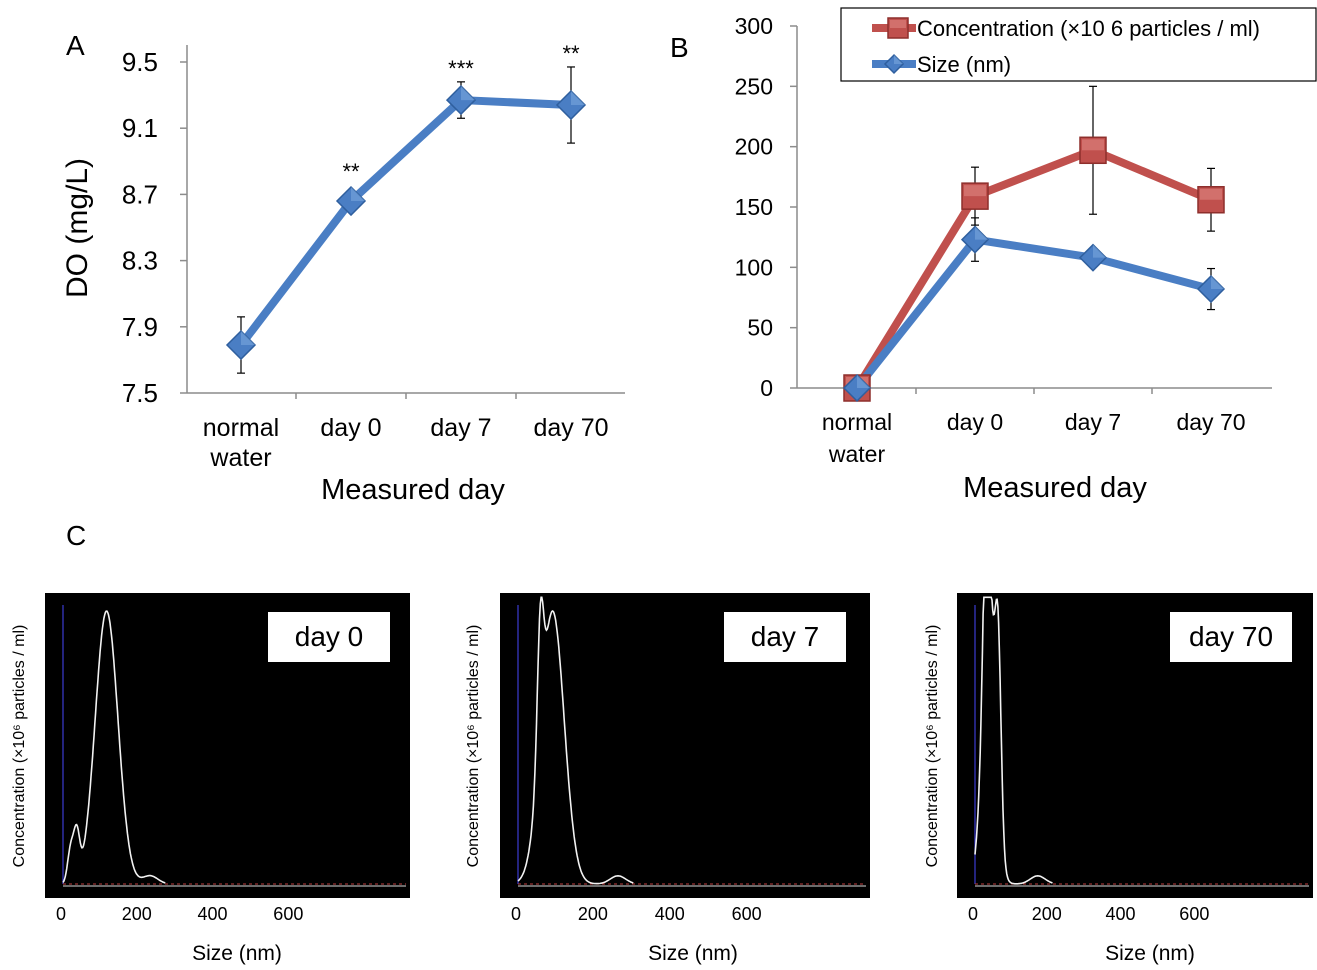  I want to click on y-tick-label: 8.3, so click(140, 261).